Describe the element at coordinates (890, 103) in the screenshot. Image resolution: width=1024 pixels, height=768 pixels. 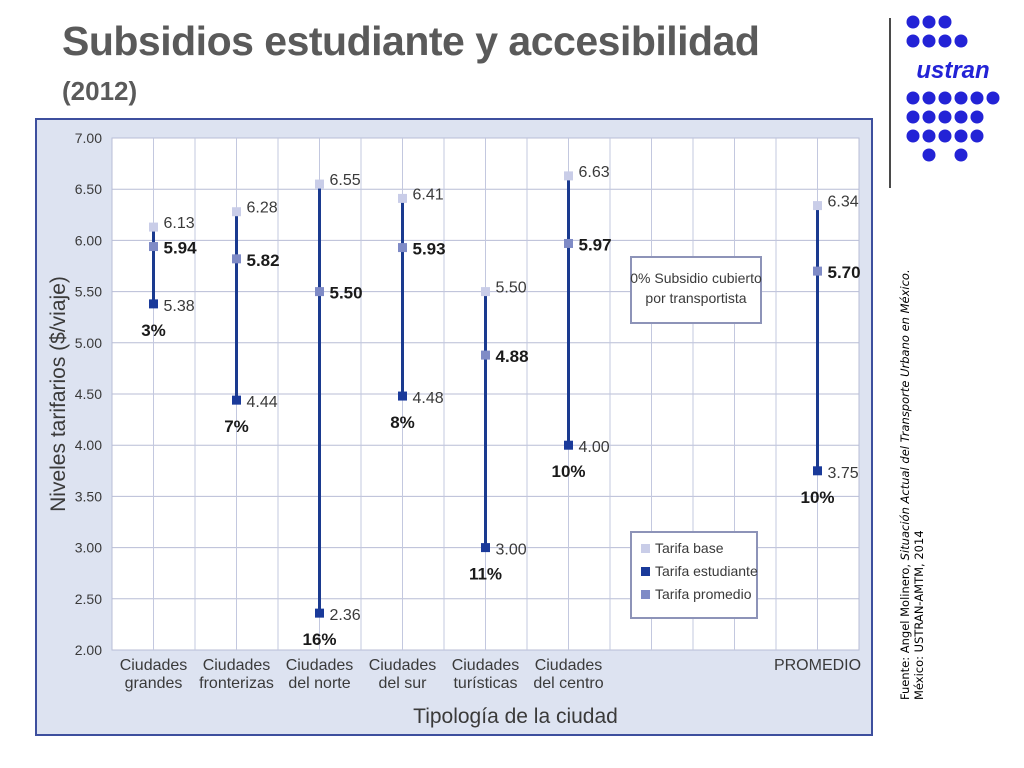
I see `divider-line` at that location.